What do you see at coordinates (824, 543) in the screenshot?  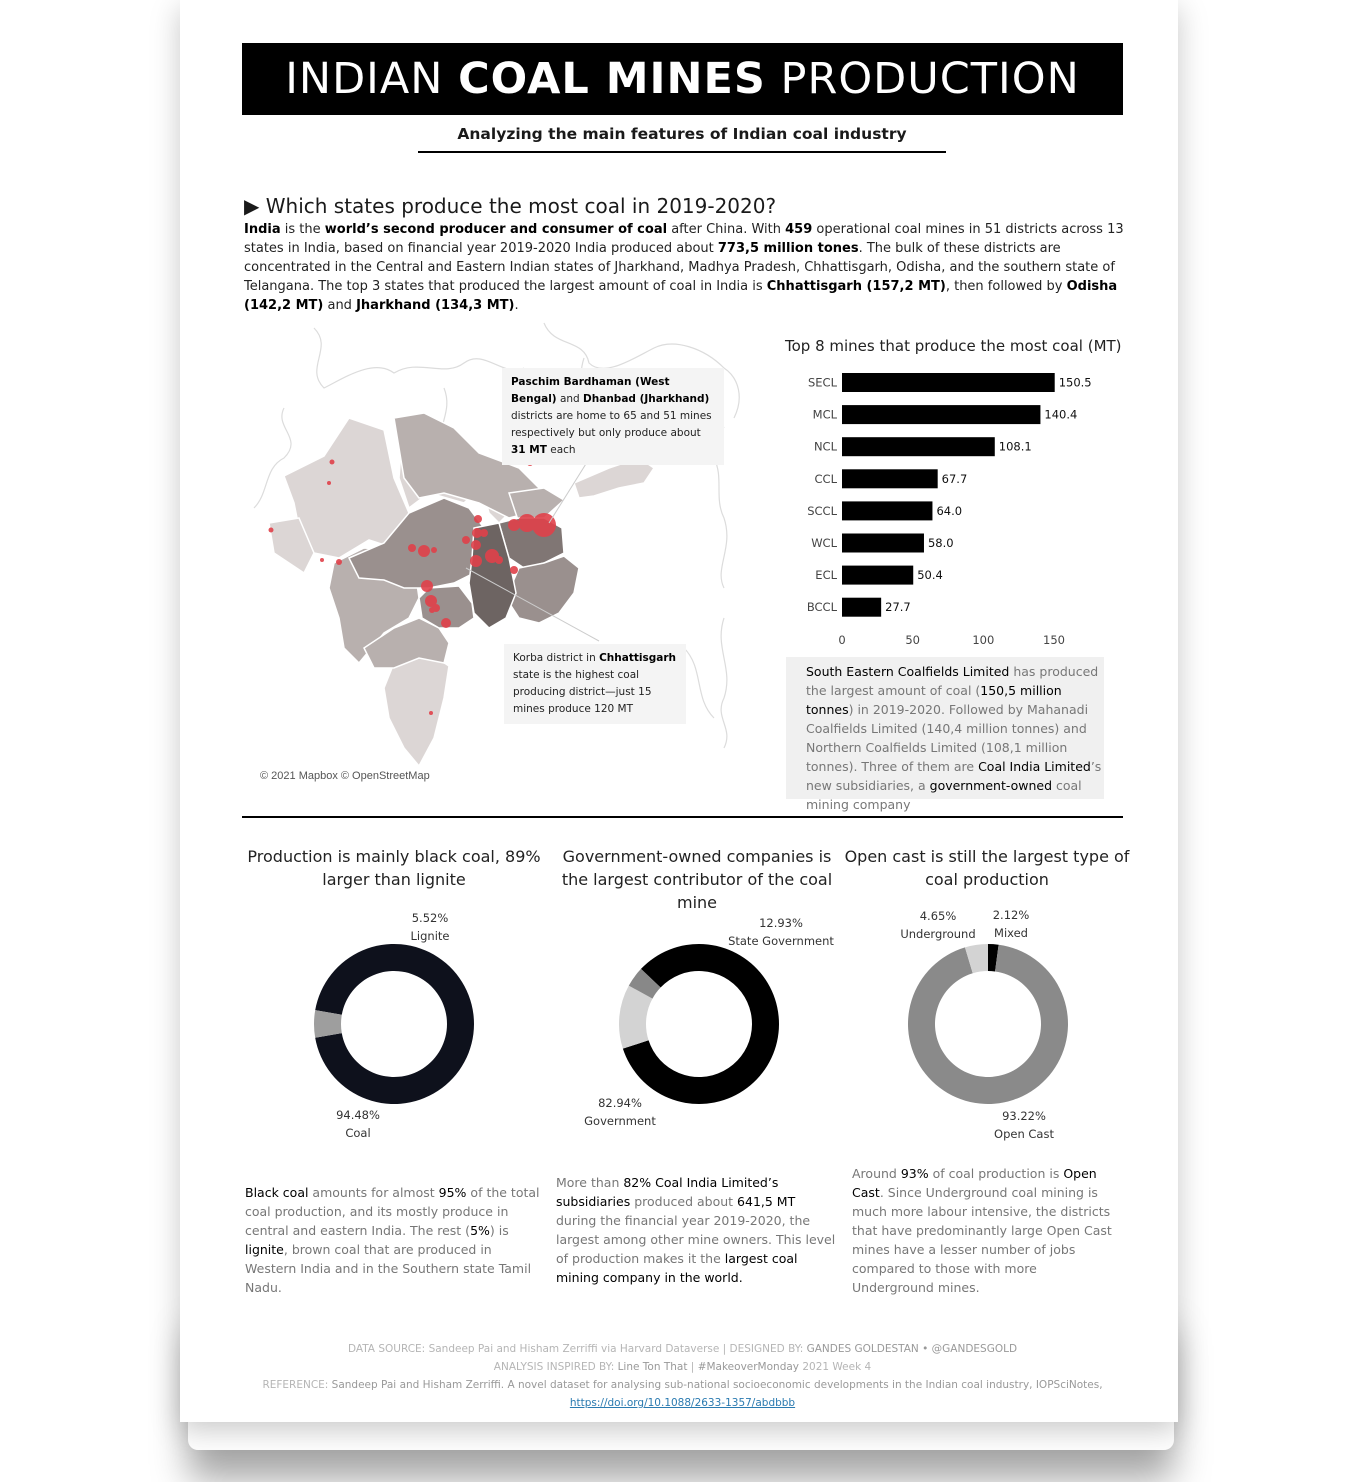 I see `bar-category-label: WCL` at bounding box center [824, 543].